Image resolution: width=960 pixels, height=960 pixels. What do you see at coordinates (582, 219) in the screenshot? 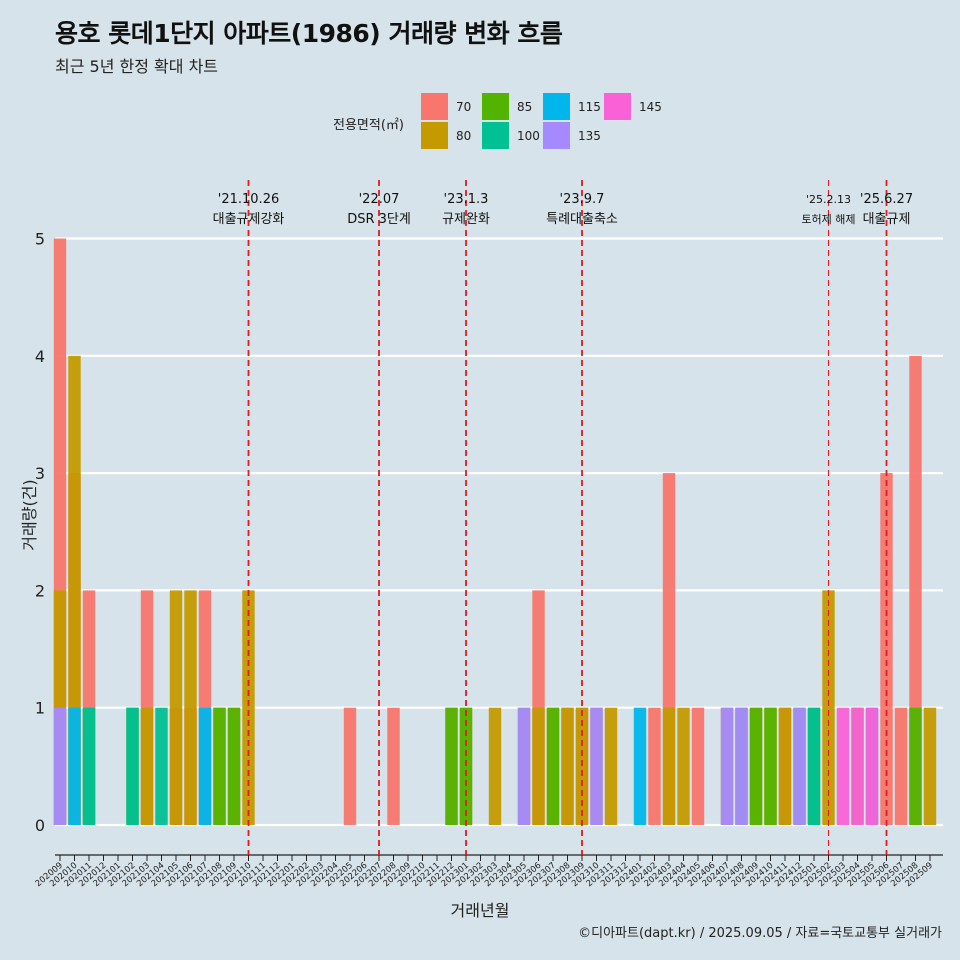
I see `event-label: 특례대출축소` at bounding box center [582, 219].